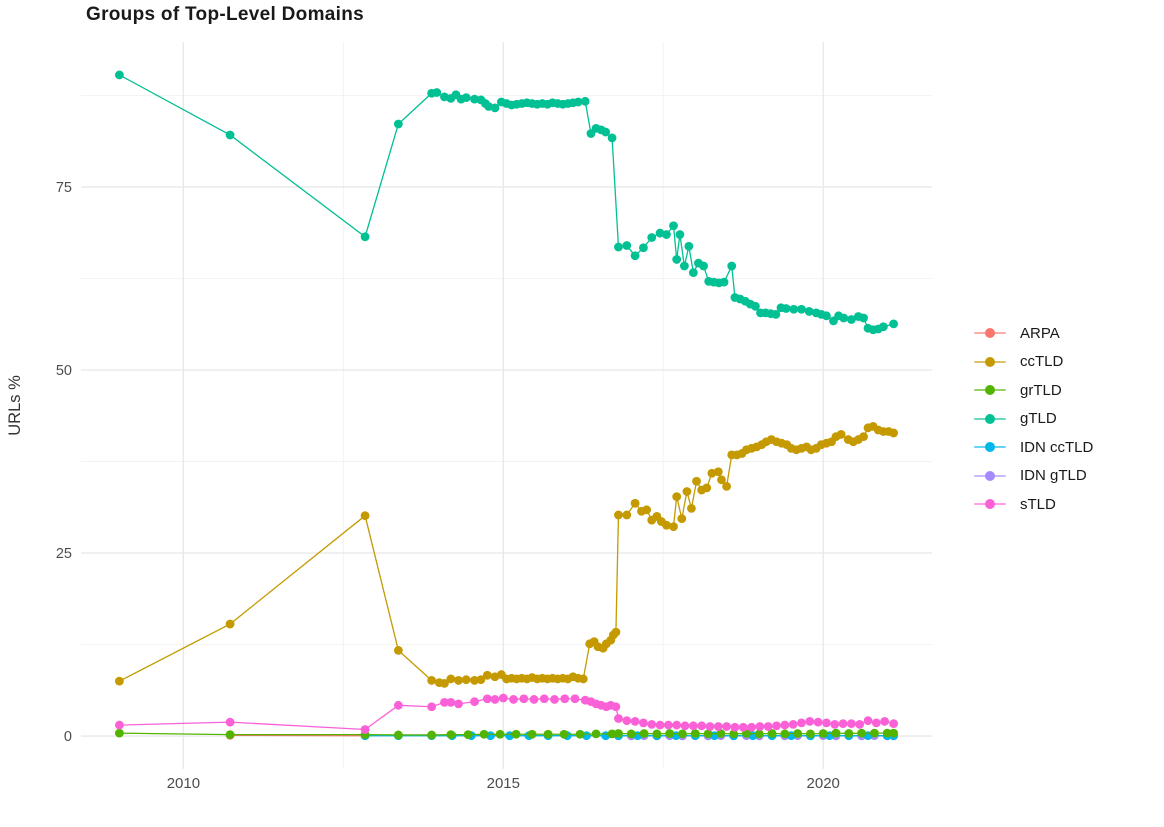 The width and height of the screenshot is (1164, 827). I want to click on legend-item-sTLD: sTLD, so click(1033, 504).